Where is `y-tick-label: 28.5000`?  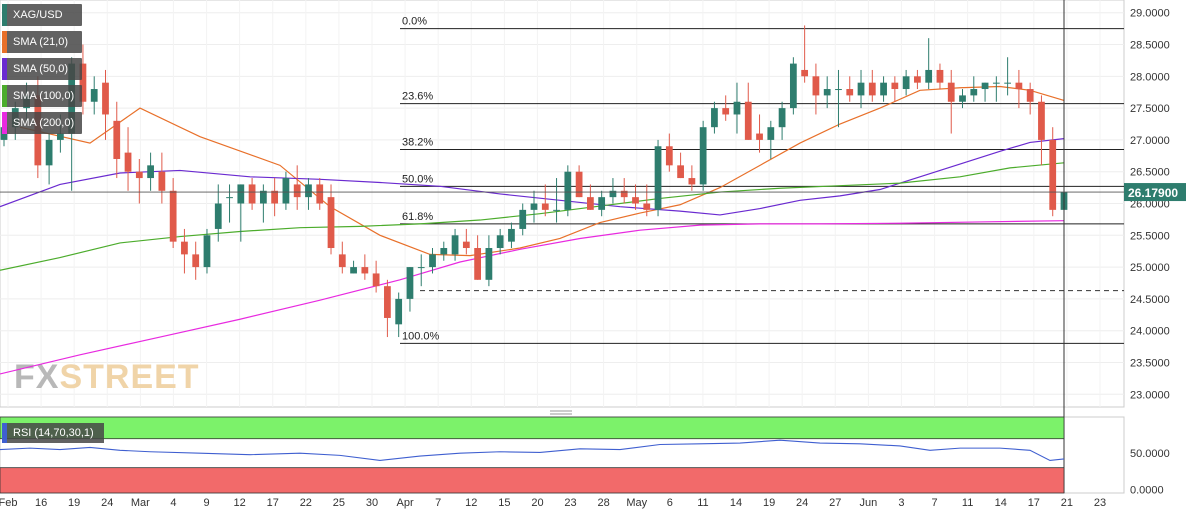
y-tick-label: 28.5000 is located at coordinates (1150, 46).